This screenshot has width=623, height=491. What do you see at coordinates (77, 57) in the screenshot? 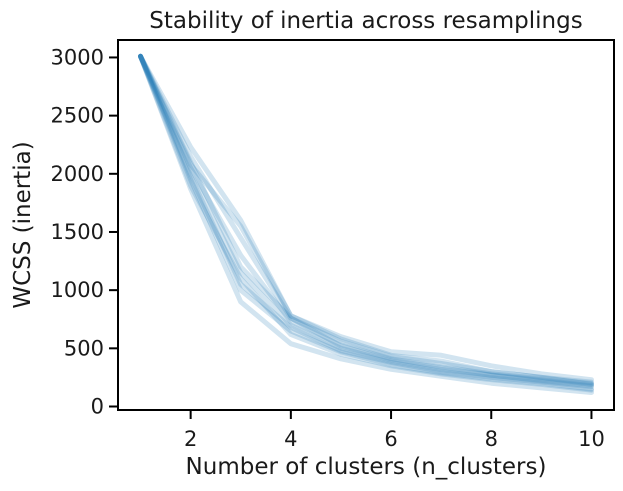
I see `y-tick-label: 3000` at bounding box center [77, 57].